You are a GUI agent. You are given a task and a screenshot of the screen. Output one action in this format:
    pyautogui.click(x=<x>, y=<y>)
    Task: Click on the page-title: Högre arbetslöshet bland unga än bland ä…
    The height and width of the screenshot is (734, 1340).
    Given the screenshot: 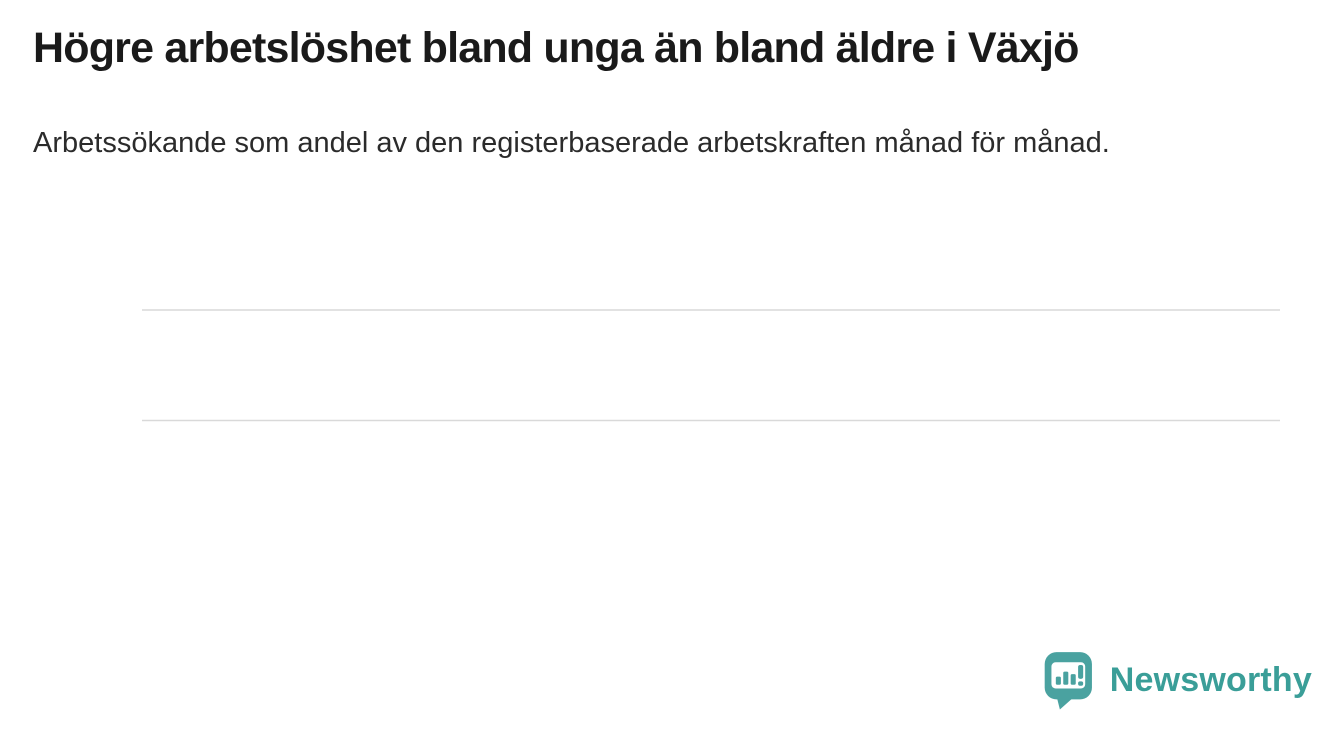 What is the action you would take?
    pyautogui.click(x=556, y=48)
    